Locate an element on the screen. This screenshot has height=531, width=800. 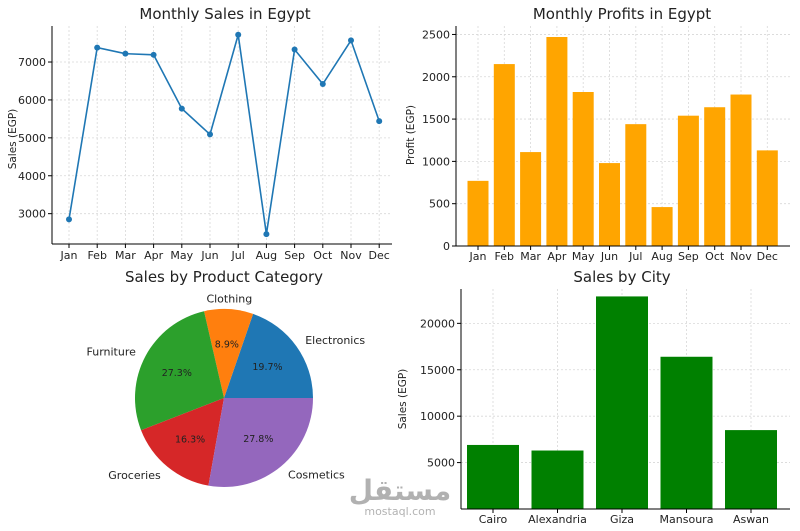
x-tick-label: Cairo is located at coordinates (493, 519).